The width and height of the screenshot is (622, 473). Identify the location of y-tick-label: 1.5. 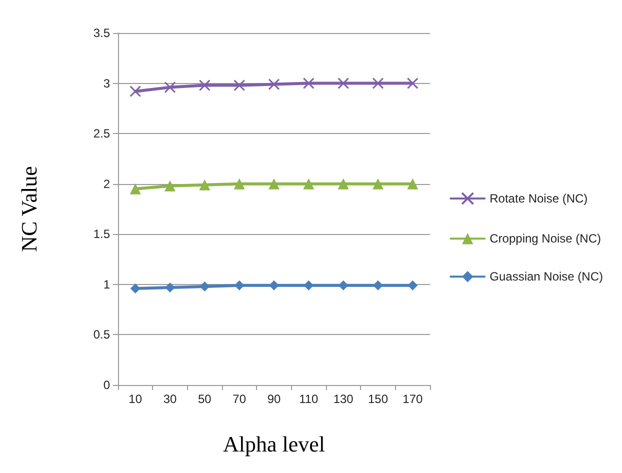
(101, 234).